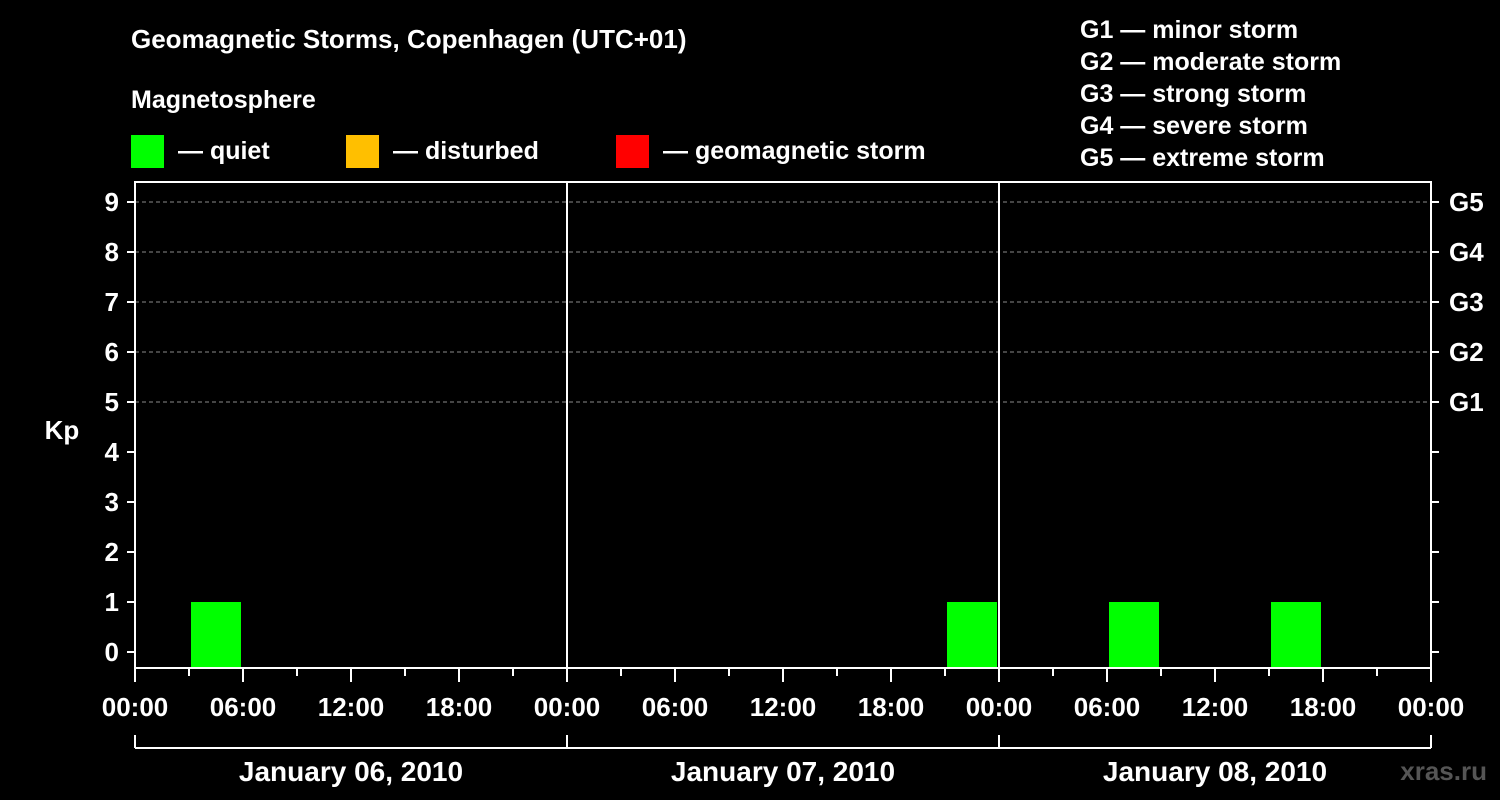  I want to click on day-label-0: January 06, 2010, so click(351, 771).